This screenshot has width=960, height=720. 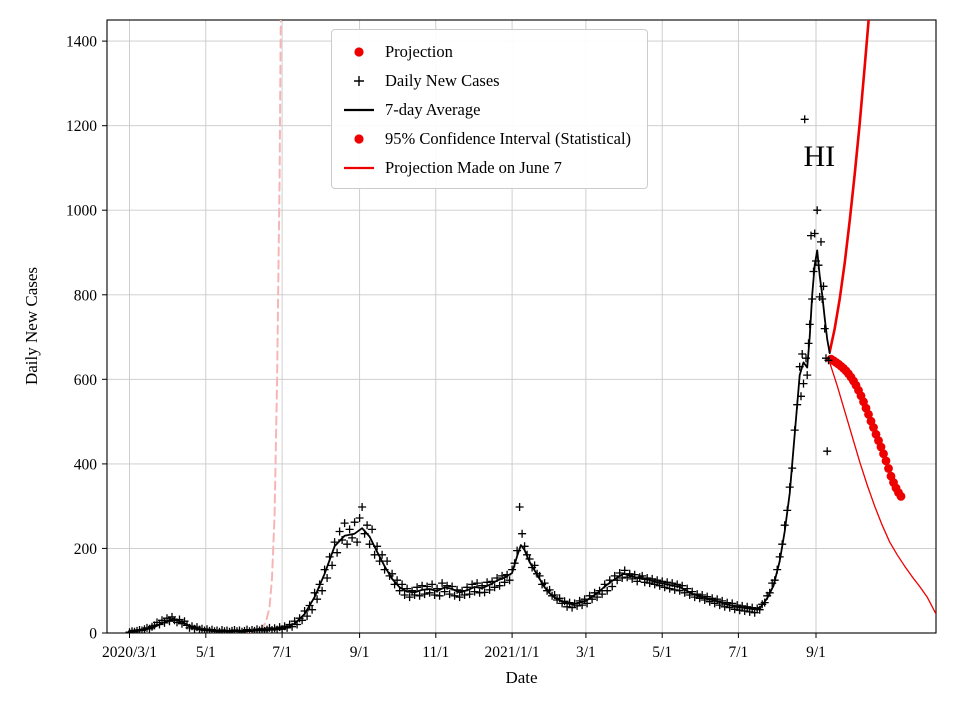 What do you see at coordinates (442, 80) in the screenshot?
I see `legend-label: Daily New Cases` at bounding box center [442, 80].